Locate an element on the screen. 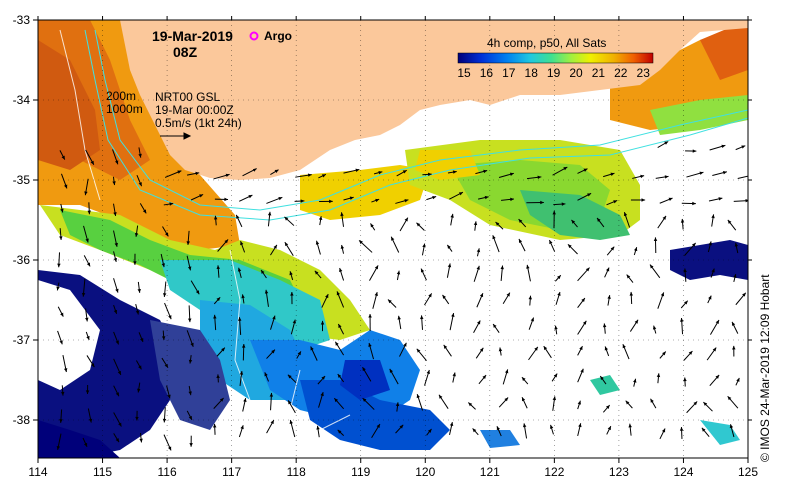 The width and height of the screenshot is (790, 492). colorbar-tick-label: 20 is located at coordinates (576, 73).